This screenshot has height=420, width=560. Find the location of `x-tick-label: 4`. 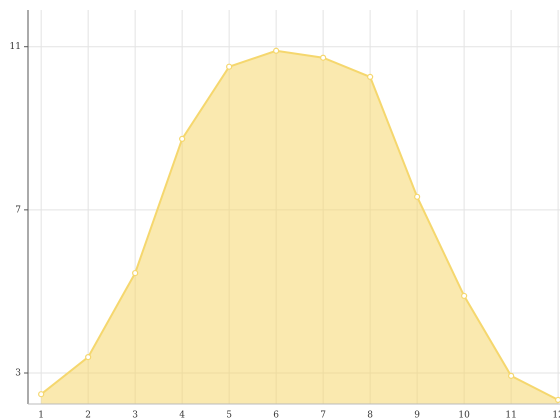

x-tick-label: 4 is located at coordinates (182, 415).